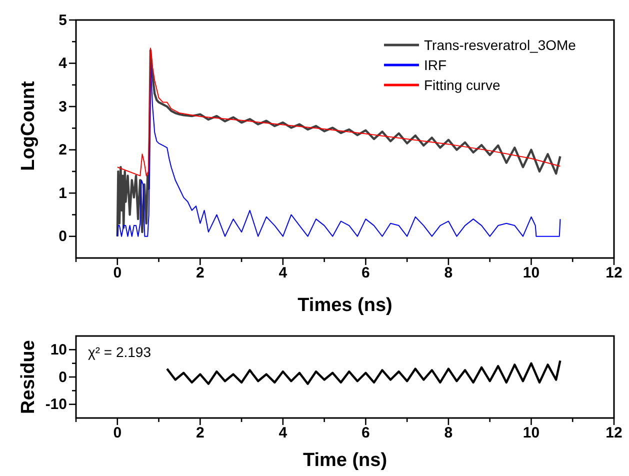 The height and width of the screenshot is (476, 629). I want to click on legend-label: IRF, so click(435, 65).